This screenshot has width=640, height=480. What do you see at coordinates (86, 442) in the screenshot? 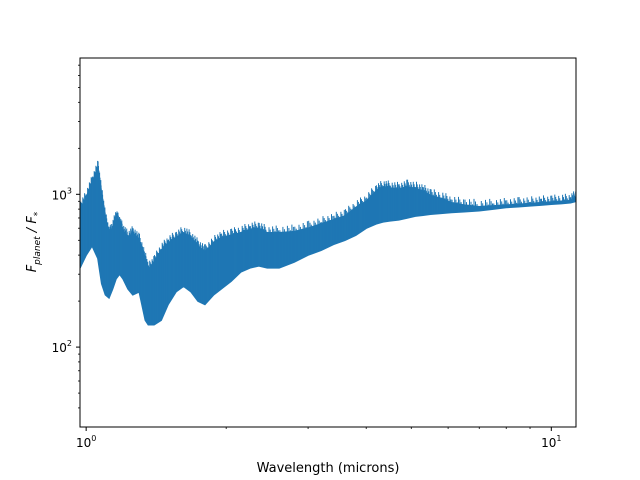
I see `x-tick-label: 10⁰` at bounding box center [86, 442].